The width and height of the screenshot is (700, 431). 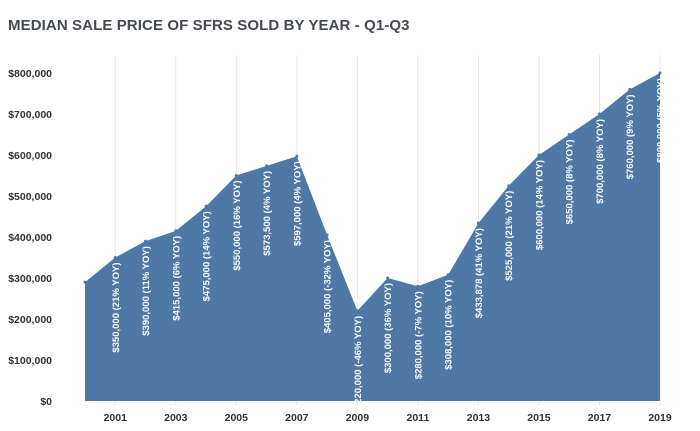 I want to click on y-tick-label: $500,000, so click(x=30, y=197).